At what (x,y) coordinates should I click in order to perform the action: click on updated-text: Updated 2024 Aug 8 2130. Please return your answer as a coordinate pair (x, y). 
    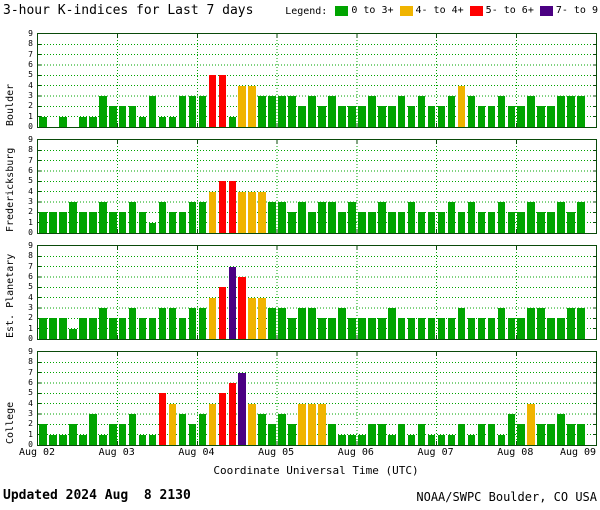
    Looking at the image, I should click on (97, 495).